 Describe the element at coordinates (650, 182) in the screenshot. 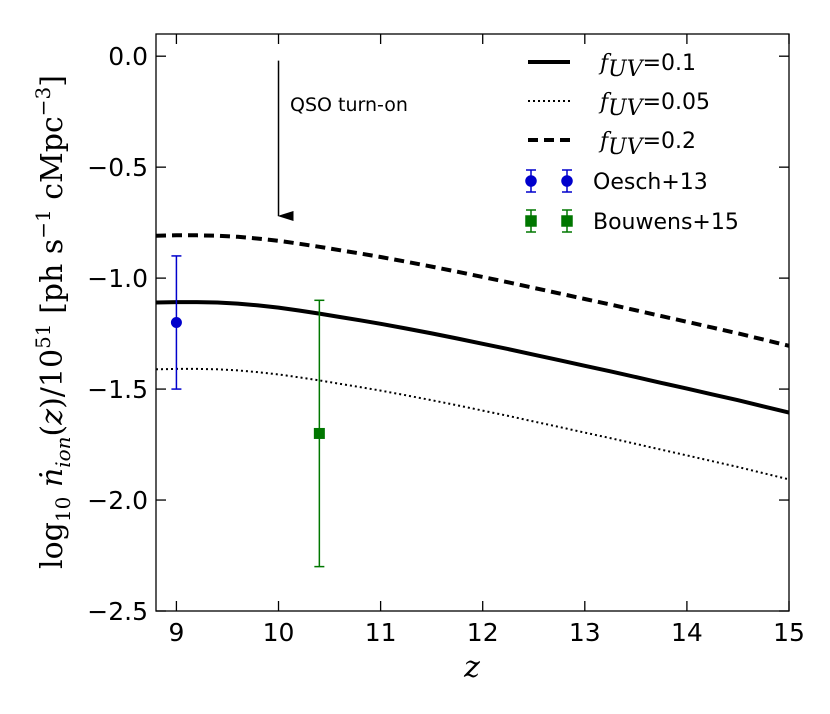

I see `legend-label-oesch: Oesch+13` at that location.